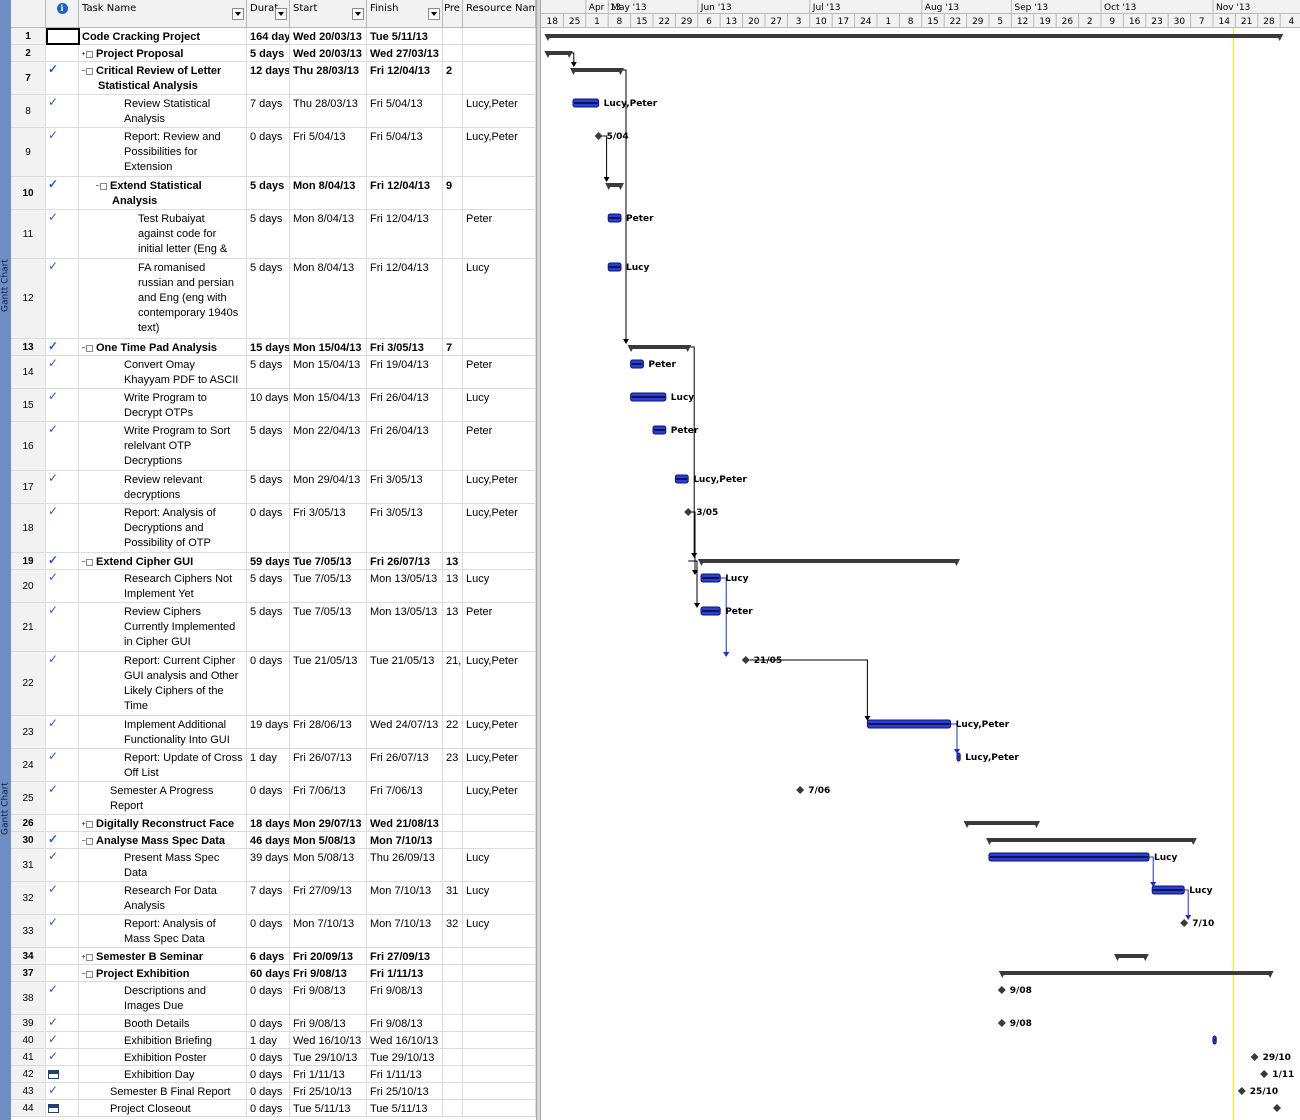 This screenshot has width=1300, height=1120. Describe the element at coordinates (163, 586) in the screenshot. I see `task-name-cell: Research Ciphers Not Implement Yet` at that location.